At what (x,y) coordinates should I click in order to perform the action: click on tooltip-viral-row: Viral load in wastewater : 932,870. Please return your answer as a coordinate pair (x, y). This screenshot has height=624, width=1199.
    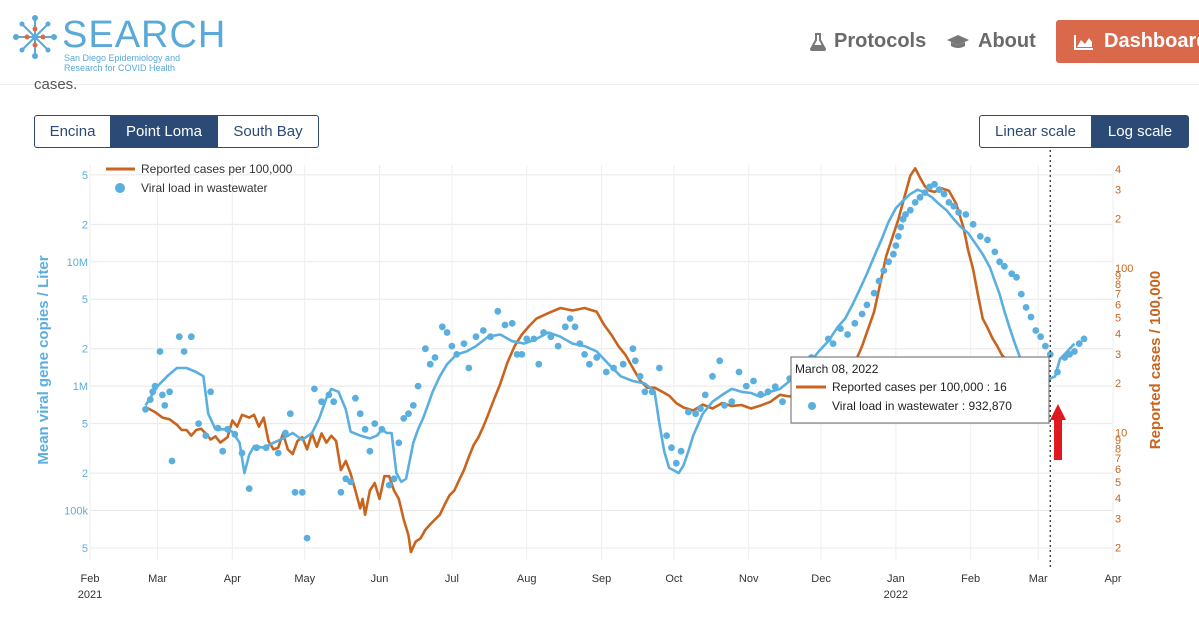
    Looking at the image, I should click on (922, 406).